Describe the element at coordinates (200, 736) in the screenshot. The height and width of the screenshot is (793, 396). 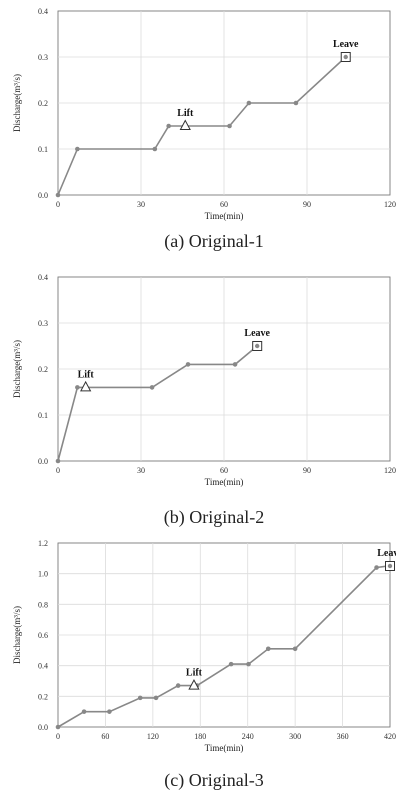
I see `x-tick-label: 180` at that location.